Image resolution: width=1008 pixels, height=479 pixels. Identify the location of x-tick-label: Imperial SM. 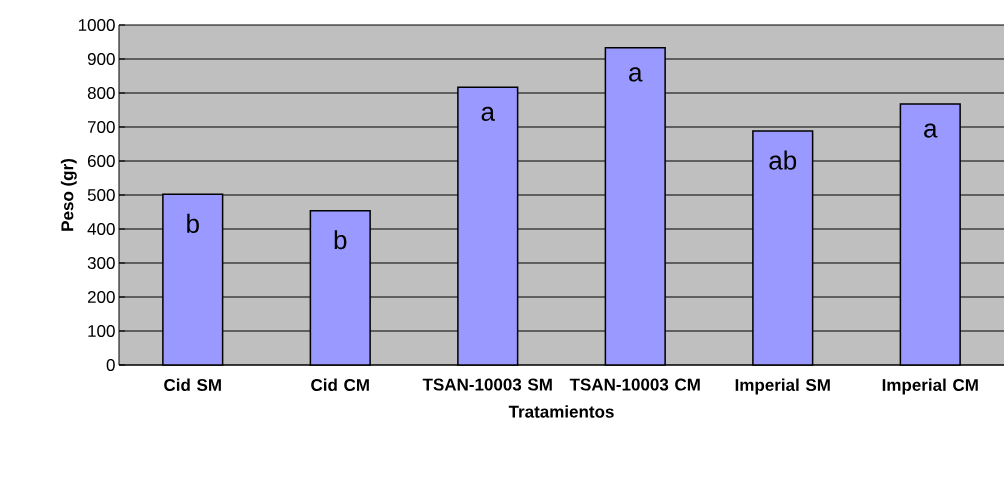
(782, 386).